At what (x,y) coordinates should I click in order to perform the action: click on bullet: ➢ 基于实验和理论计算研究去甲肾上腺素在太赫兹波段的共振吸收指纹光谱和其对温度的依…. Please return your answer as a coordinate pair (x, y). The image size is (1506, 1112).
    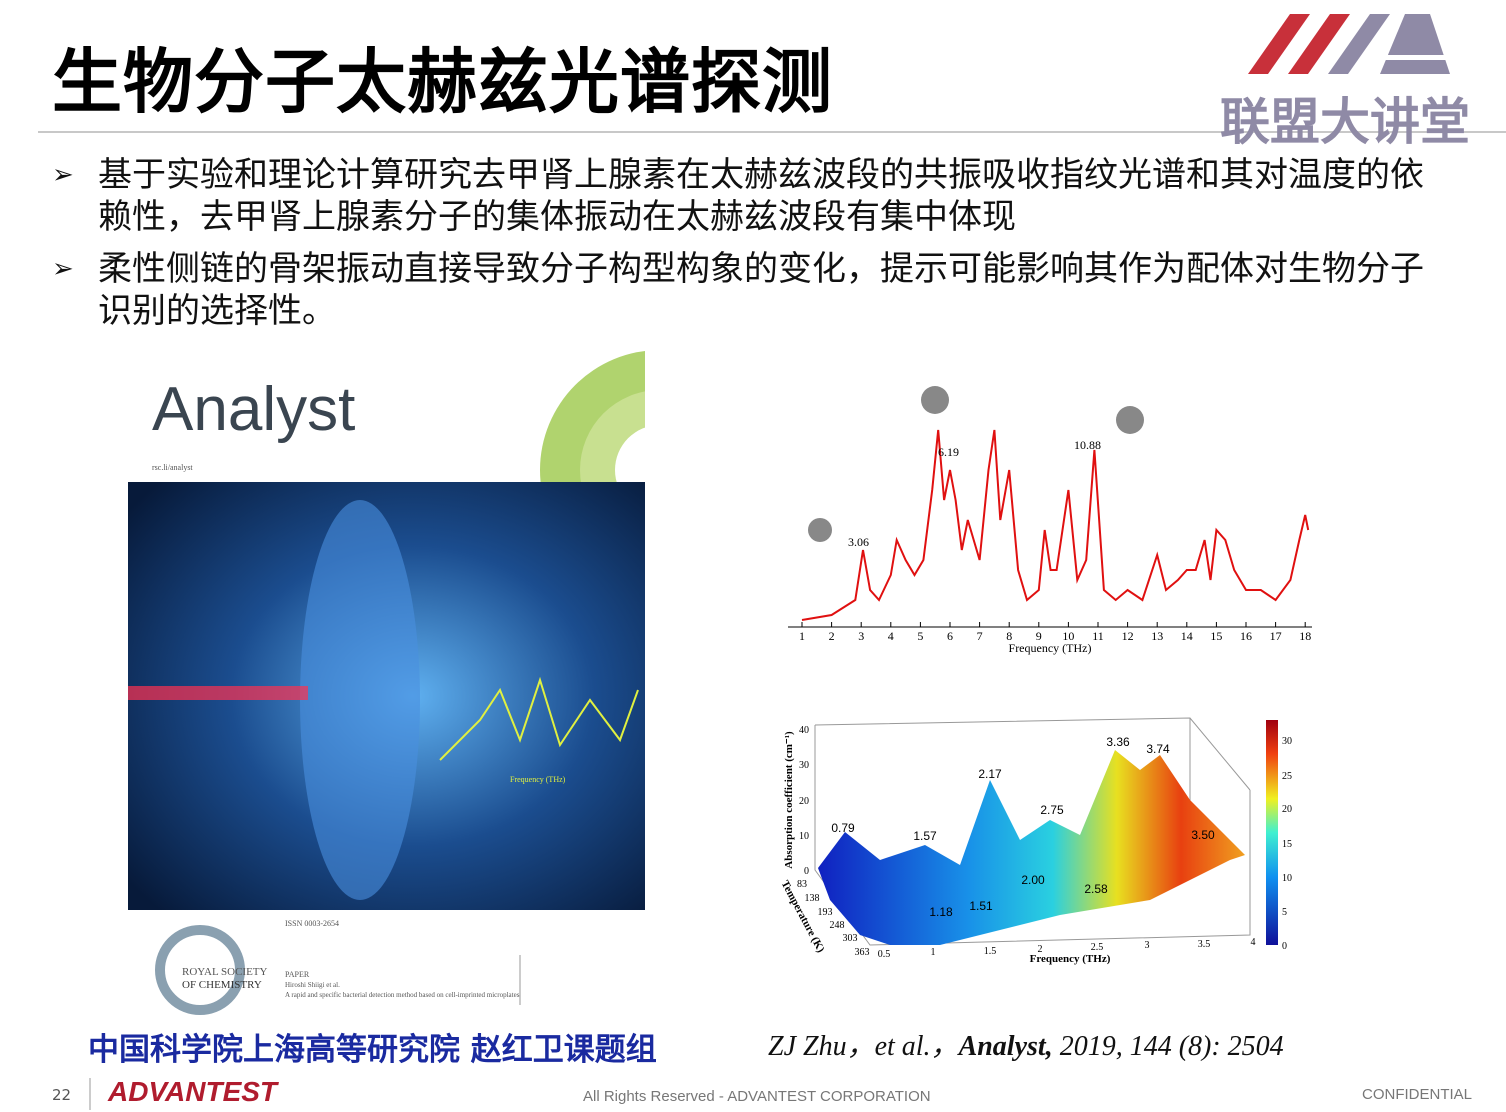
    Looking at the image, I should click on (752, 196).